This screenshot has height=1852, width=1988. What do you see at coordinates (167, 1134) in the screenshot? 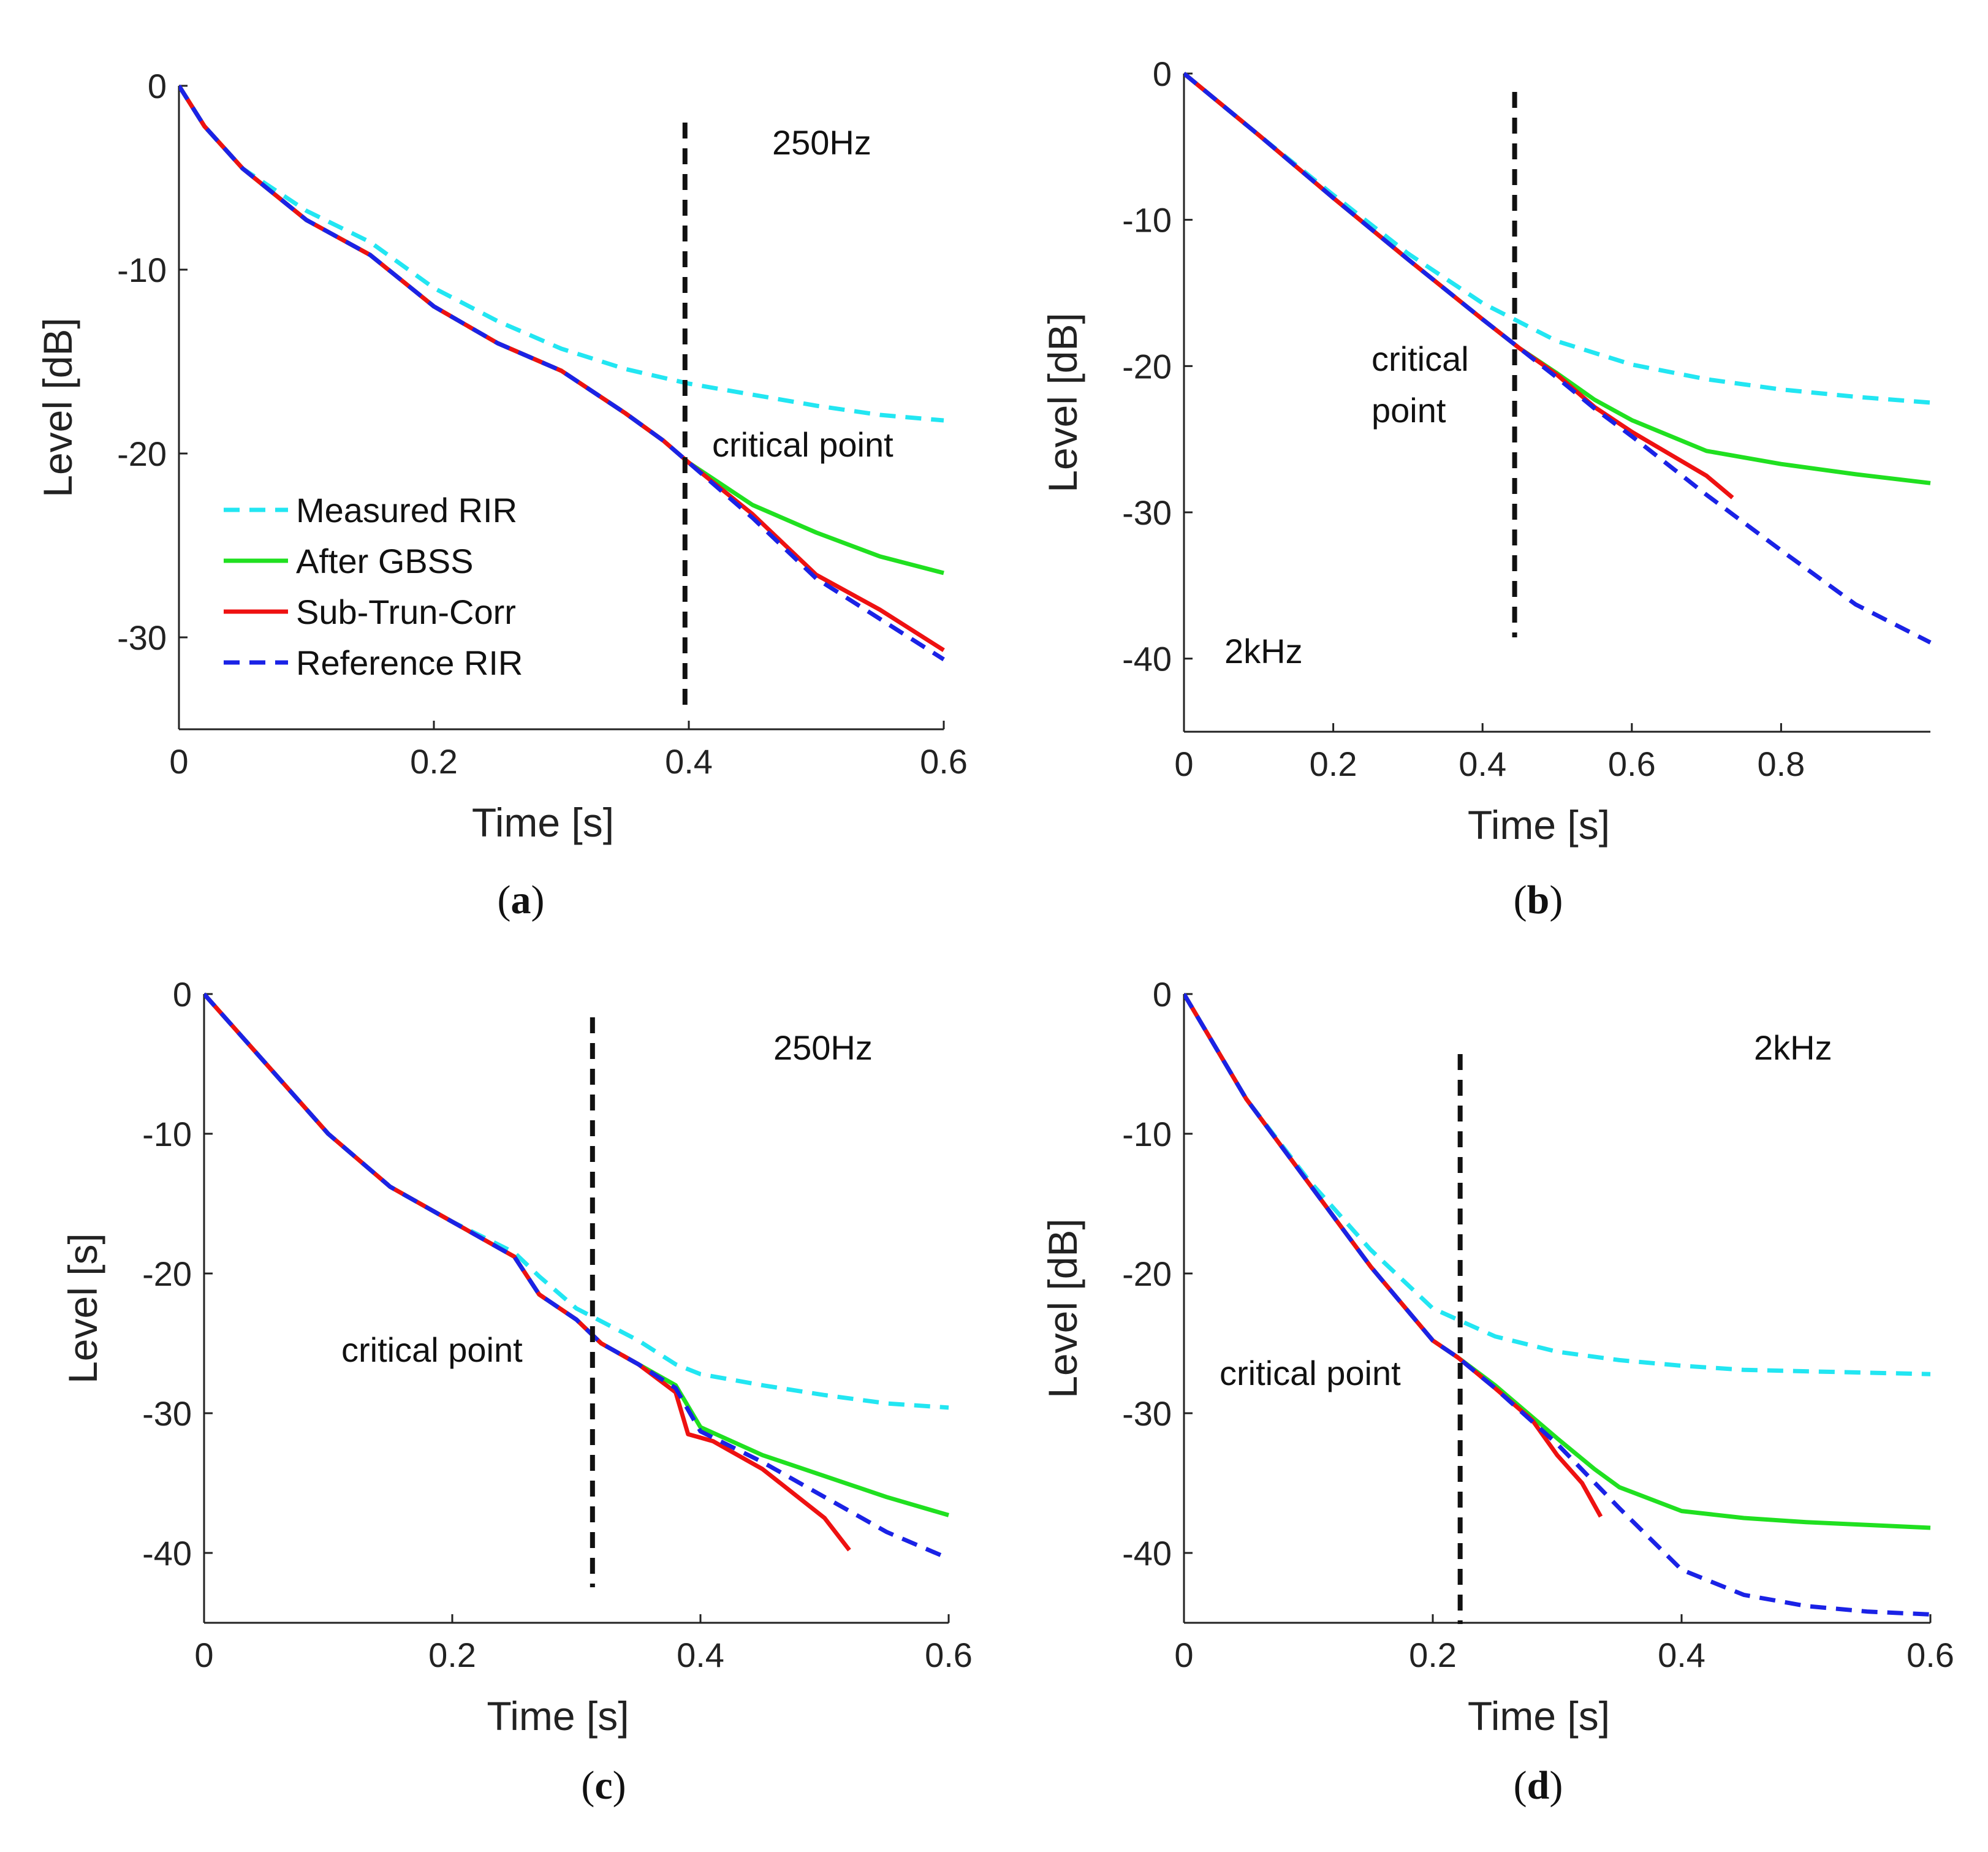
I see `panel-c-ytick-label: -10` at bounding box center [167, 1134].